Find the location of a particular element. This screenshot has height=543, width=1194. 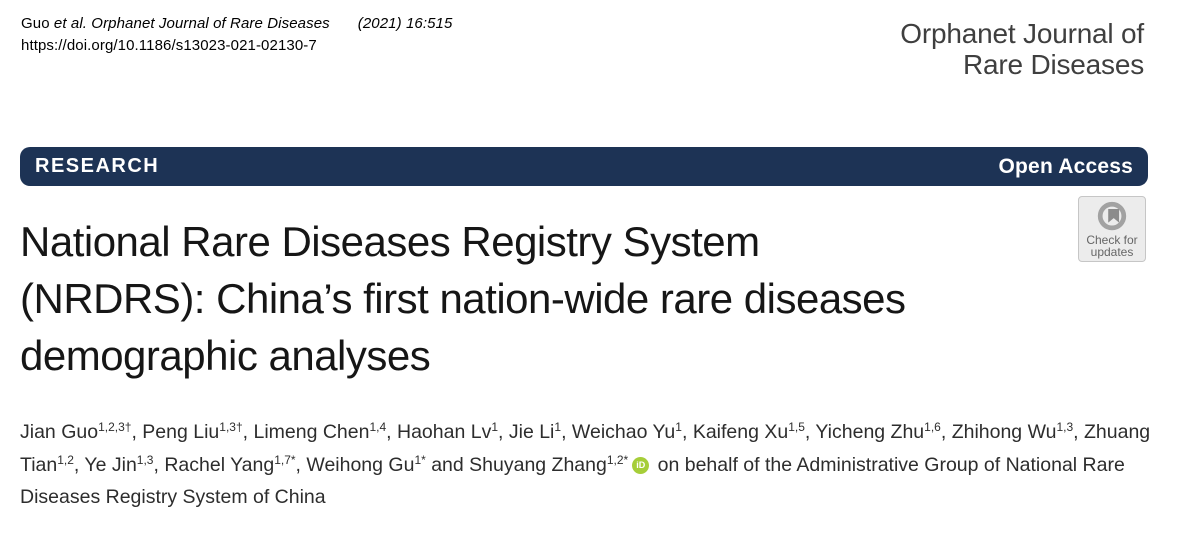

author-affiliation-sup: 1,7* is located at coordinates (285, 459).